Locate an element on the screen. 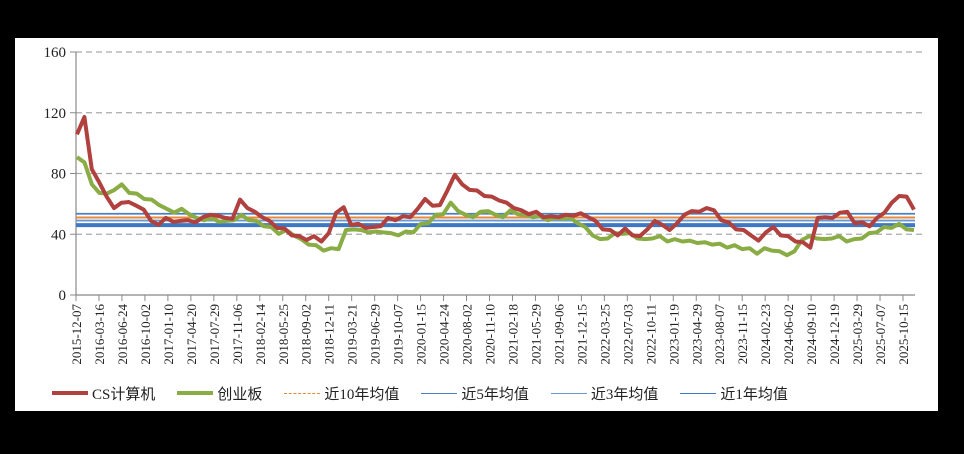 This screenshot has height=454, width=964. legend-swatch-green-line is located at coordinates (195, 393).